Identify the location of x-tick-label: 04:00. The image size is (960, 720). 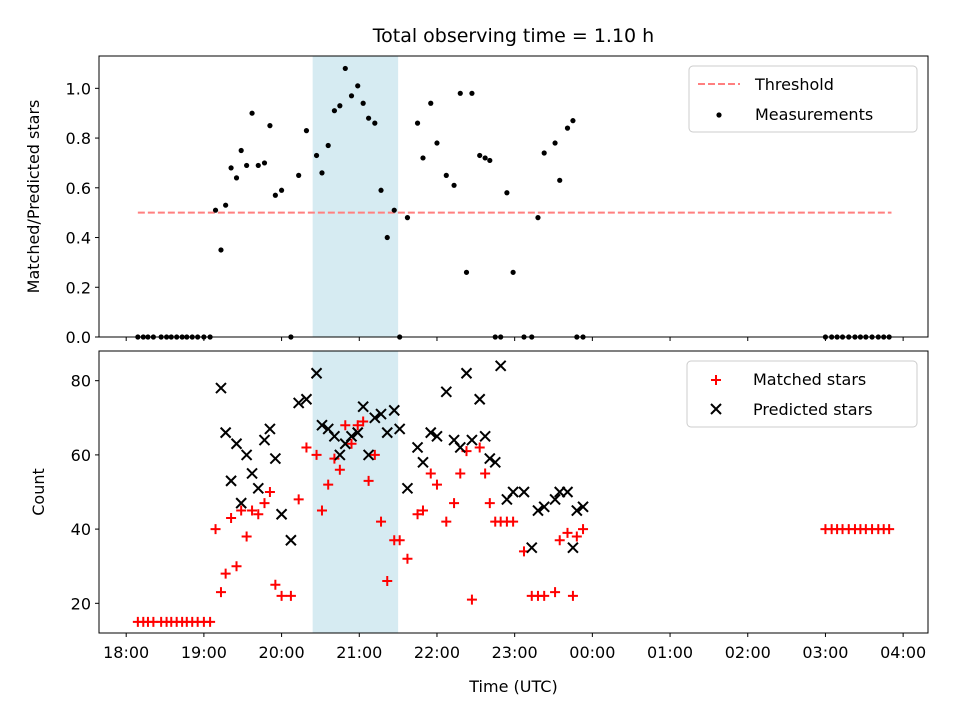
(903, 652).